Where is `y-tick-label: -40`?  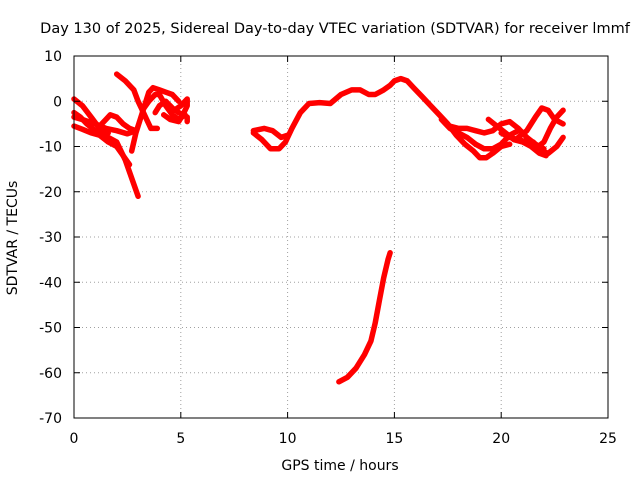 y-tick-label: -40 is located at coordinates (50, 283).